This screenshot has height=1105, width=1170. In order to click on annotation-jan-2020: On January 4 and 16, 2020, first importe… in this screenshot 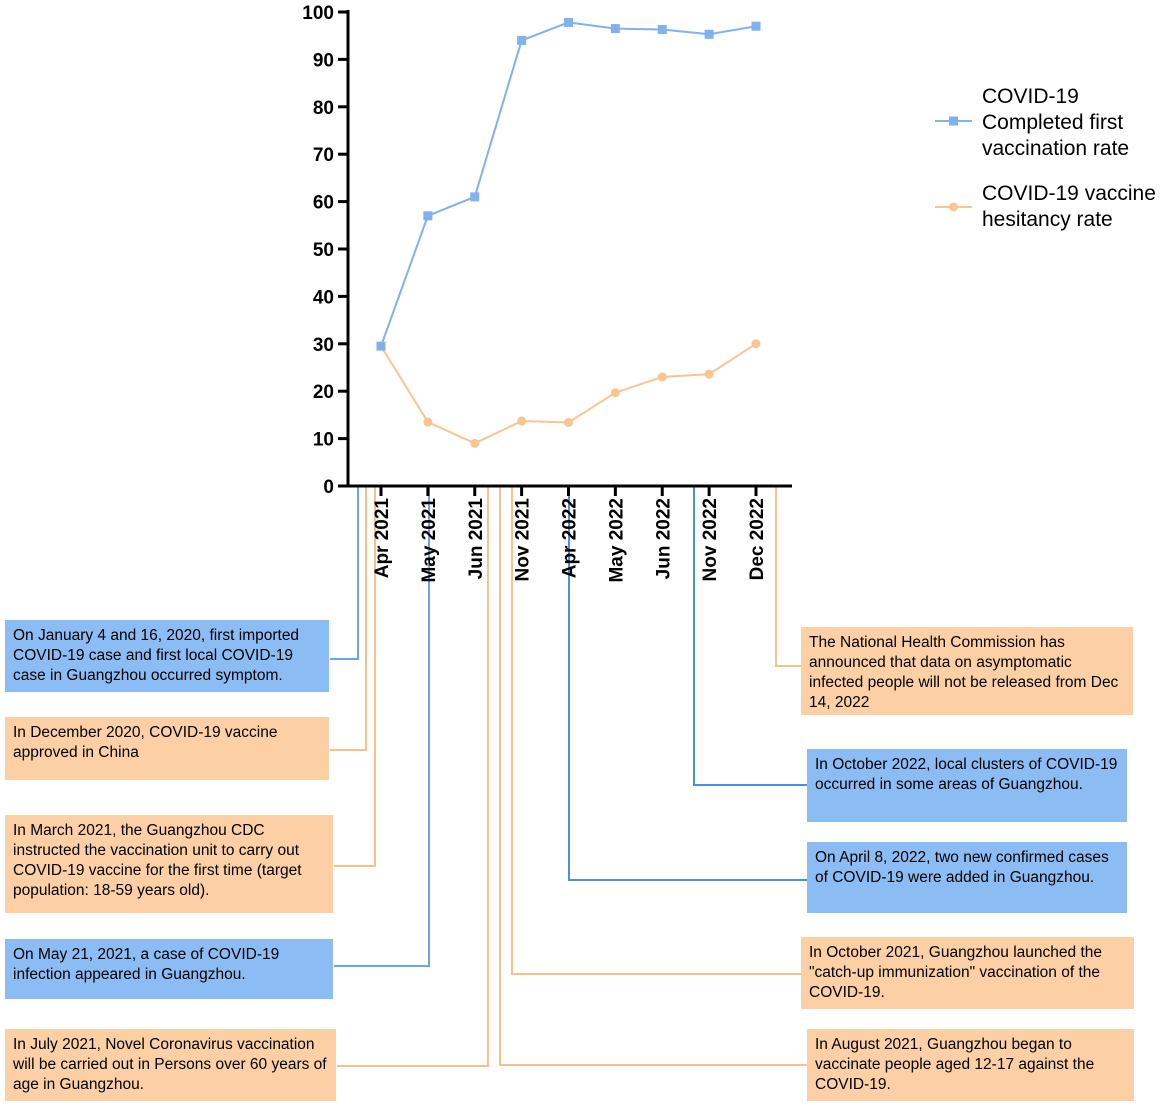, I will do `click(167, 656)`.